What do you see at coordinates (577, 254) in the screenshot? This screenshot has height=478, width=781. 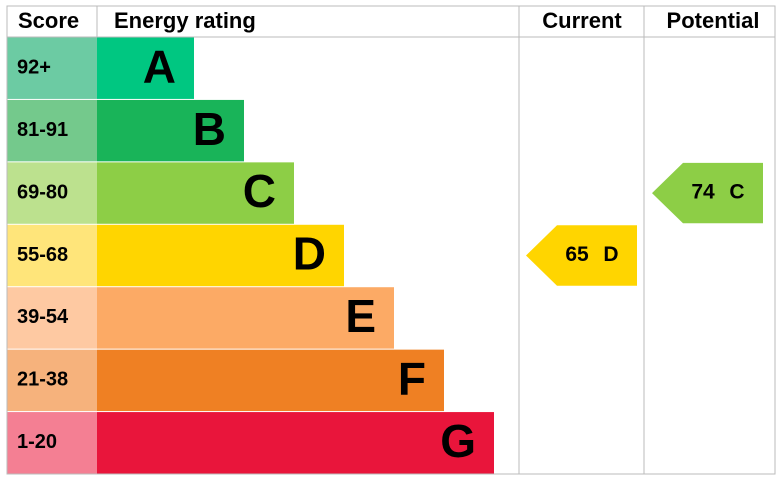 I see `current-value: 65` at bounding box center [577, 254].